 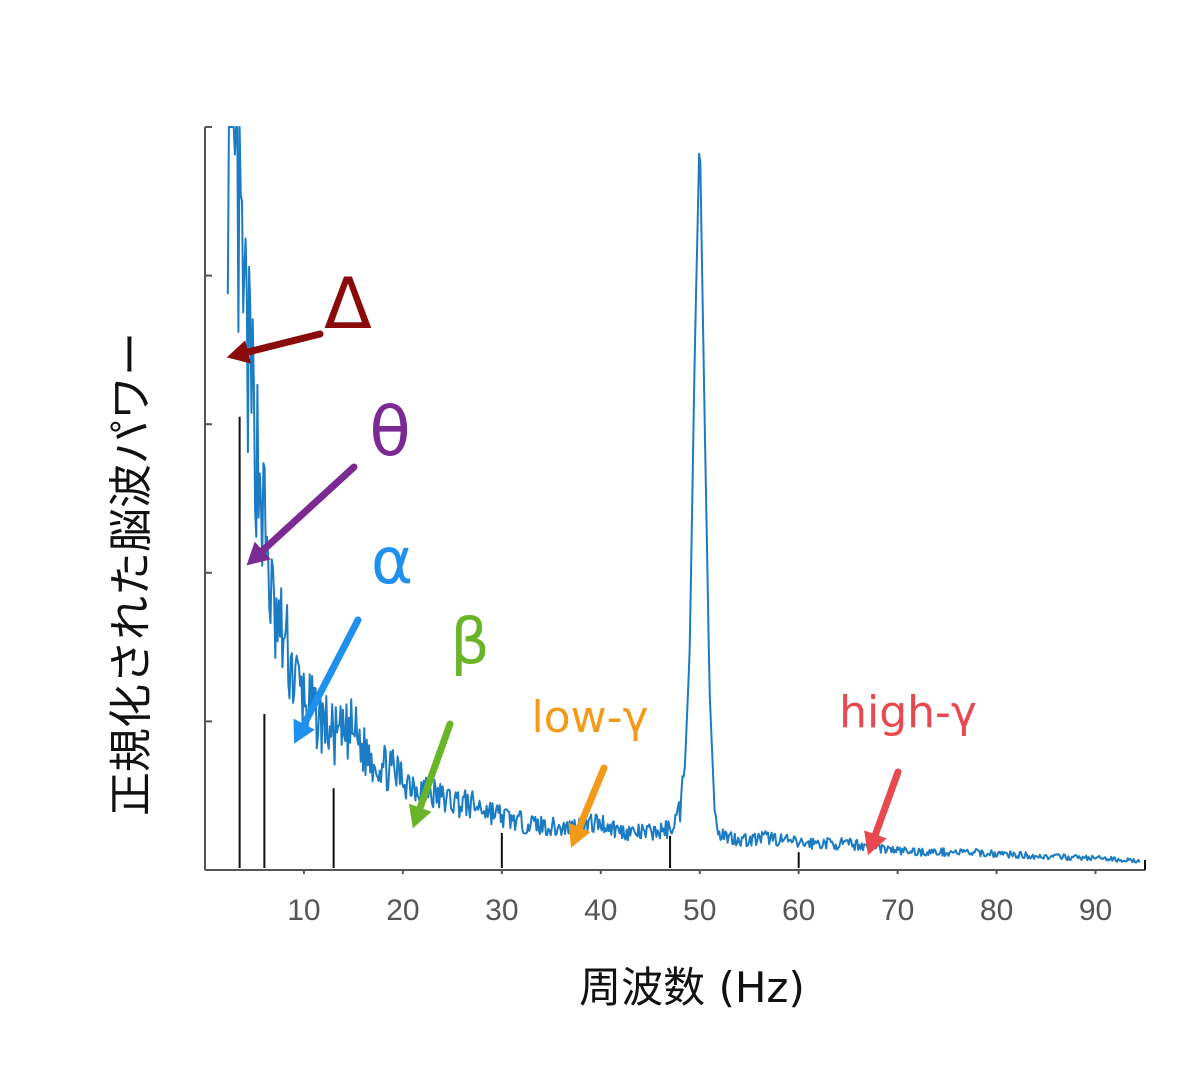 What do you see at coordinates (390, 432) in the screenshot?
I see `band-label: θ` at bounding box center [390, 432].